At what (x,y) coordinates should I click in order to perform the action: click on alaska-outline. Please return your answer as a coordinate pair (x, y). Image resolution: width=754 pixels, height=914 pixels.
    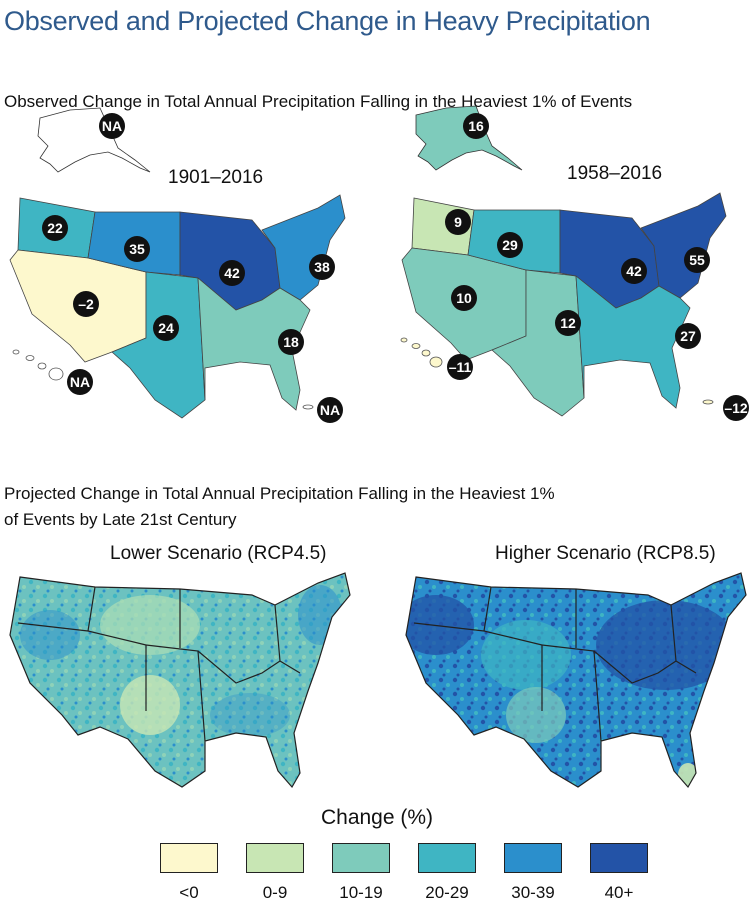
    Looking at the image, I should click on (94, 140).